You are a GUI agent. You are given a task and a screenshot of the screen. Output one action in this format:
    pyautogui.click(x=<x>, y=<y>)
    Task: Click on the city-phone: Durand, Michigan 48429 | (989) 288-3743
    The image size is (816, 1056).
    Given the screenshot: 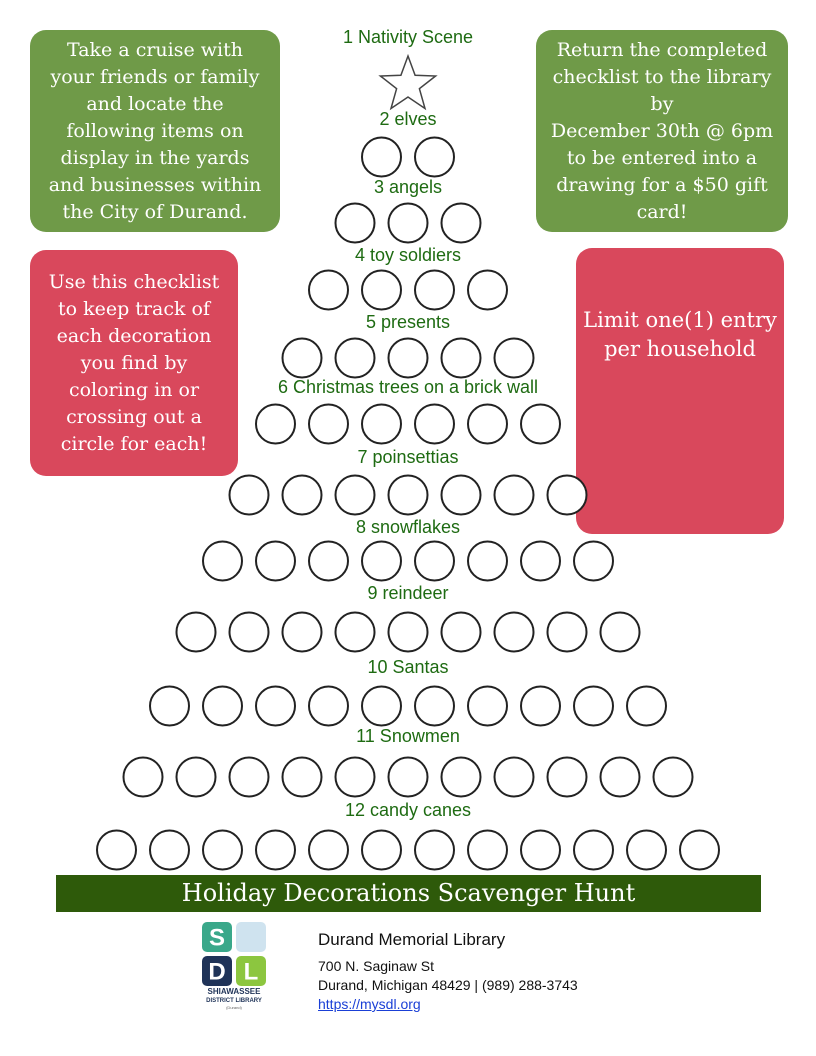 What is the action you would take?
    pyautogui.click(x=448, y=985)
    